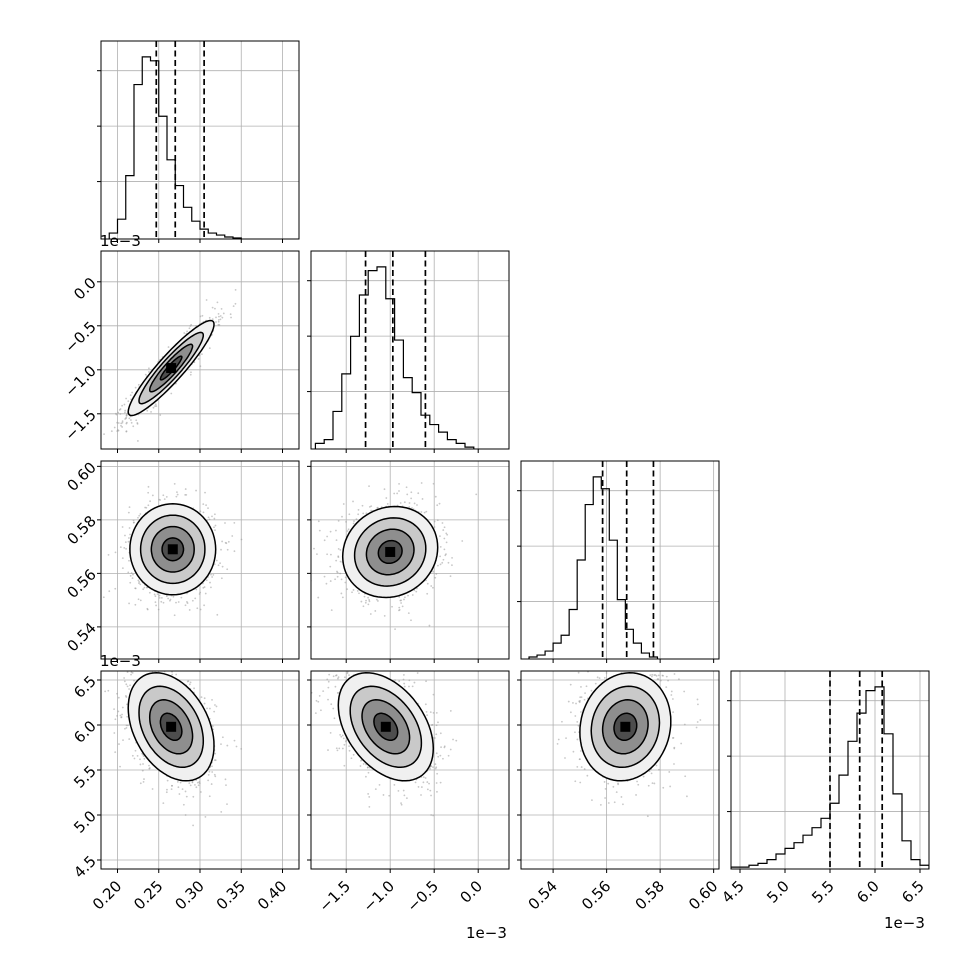  I want to click on scatter-panel-p1-p2, so click(198, 351).